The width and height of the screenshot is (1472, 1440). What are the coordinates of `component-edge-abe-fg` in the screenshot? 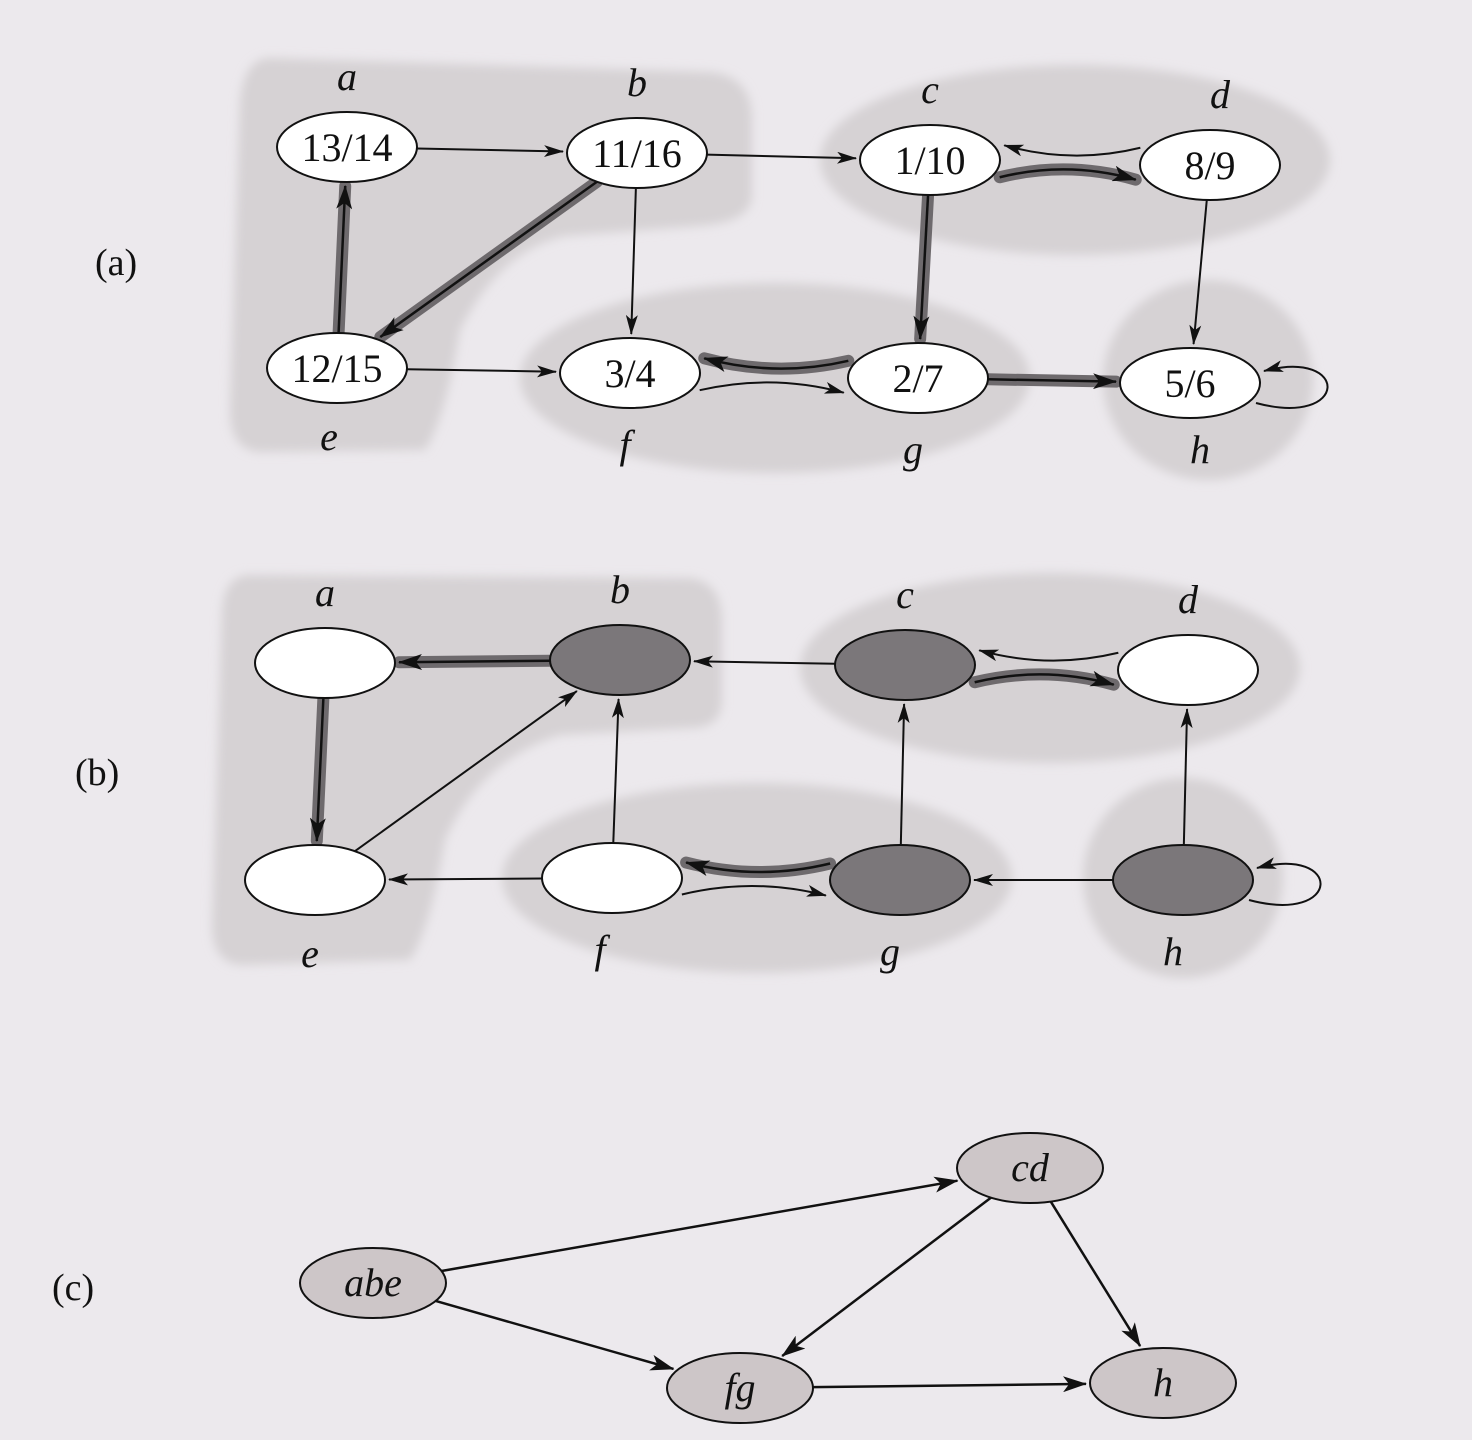 It's located at (555, 1335).